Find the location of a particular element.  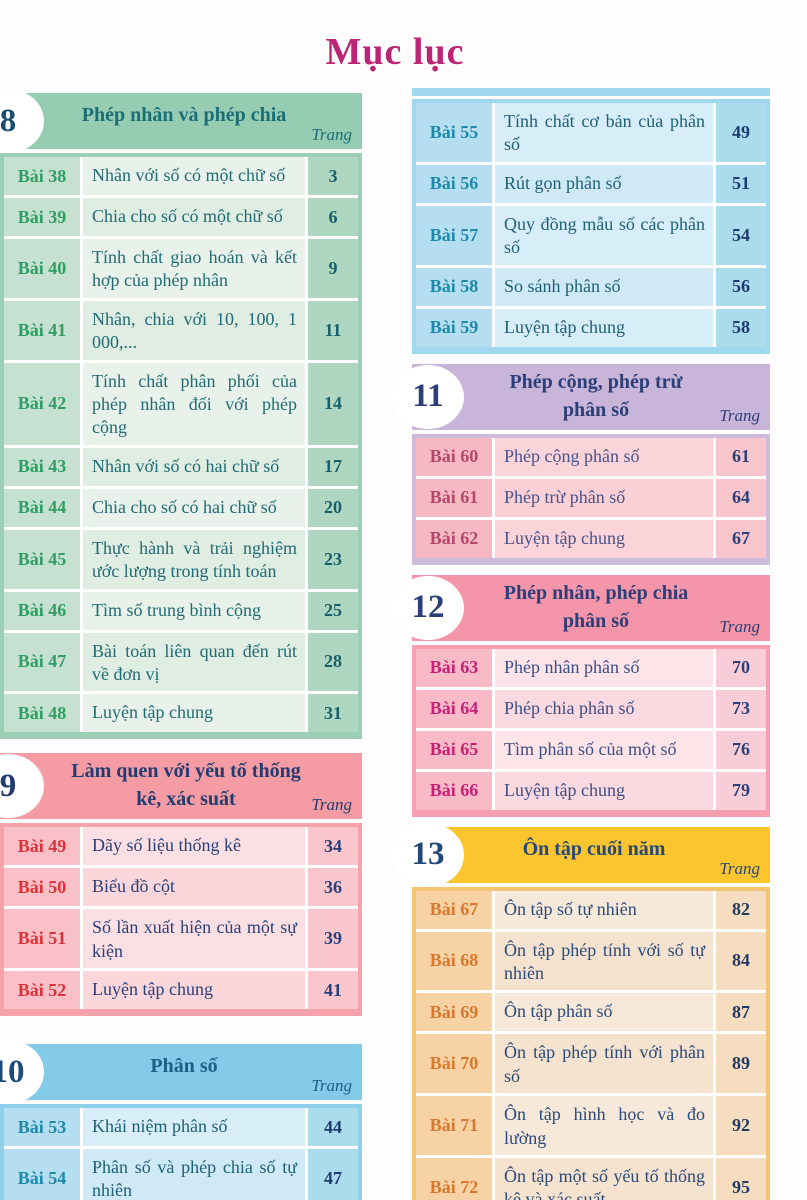

lesson-title: Khái niệm phân số is located at coordinates (194, 1127).